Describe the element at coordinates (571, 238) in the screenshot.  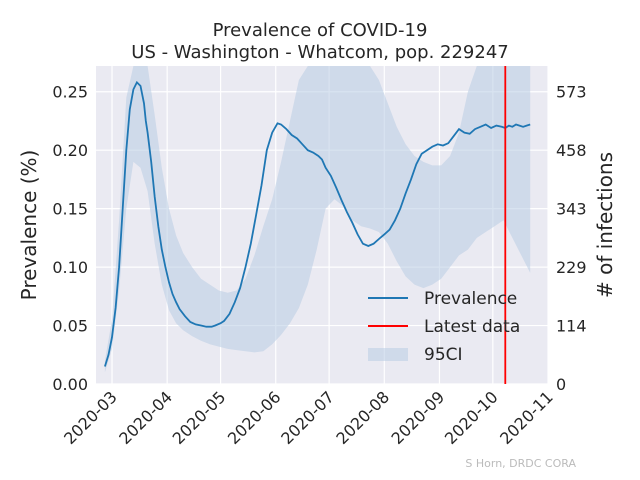
I see `y-ticks-right: 0 114 229 343 458 573` at that location.